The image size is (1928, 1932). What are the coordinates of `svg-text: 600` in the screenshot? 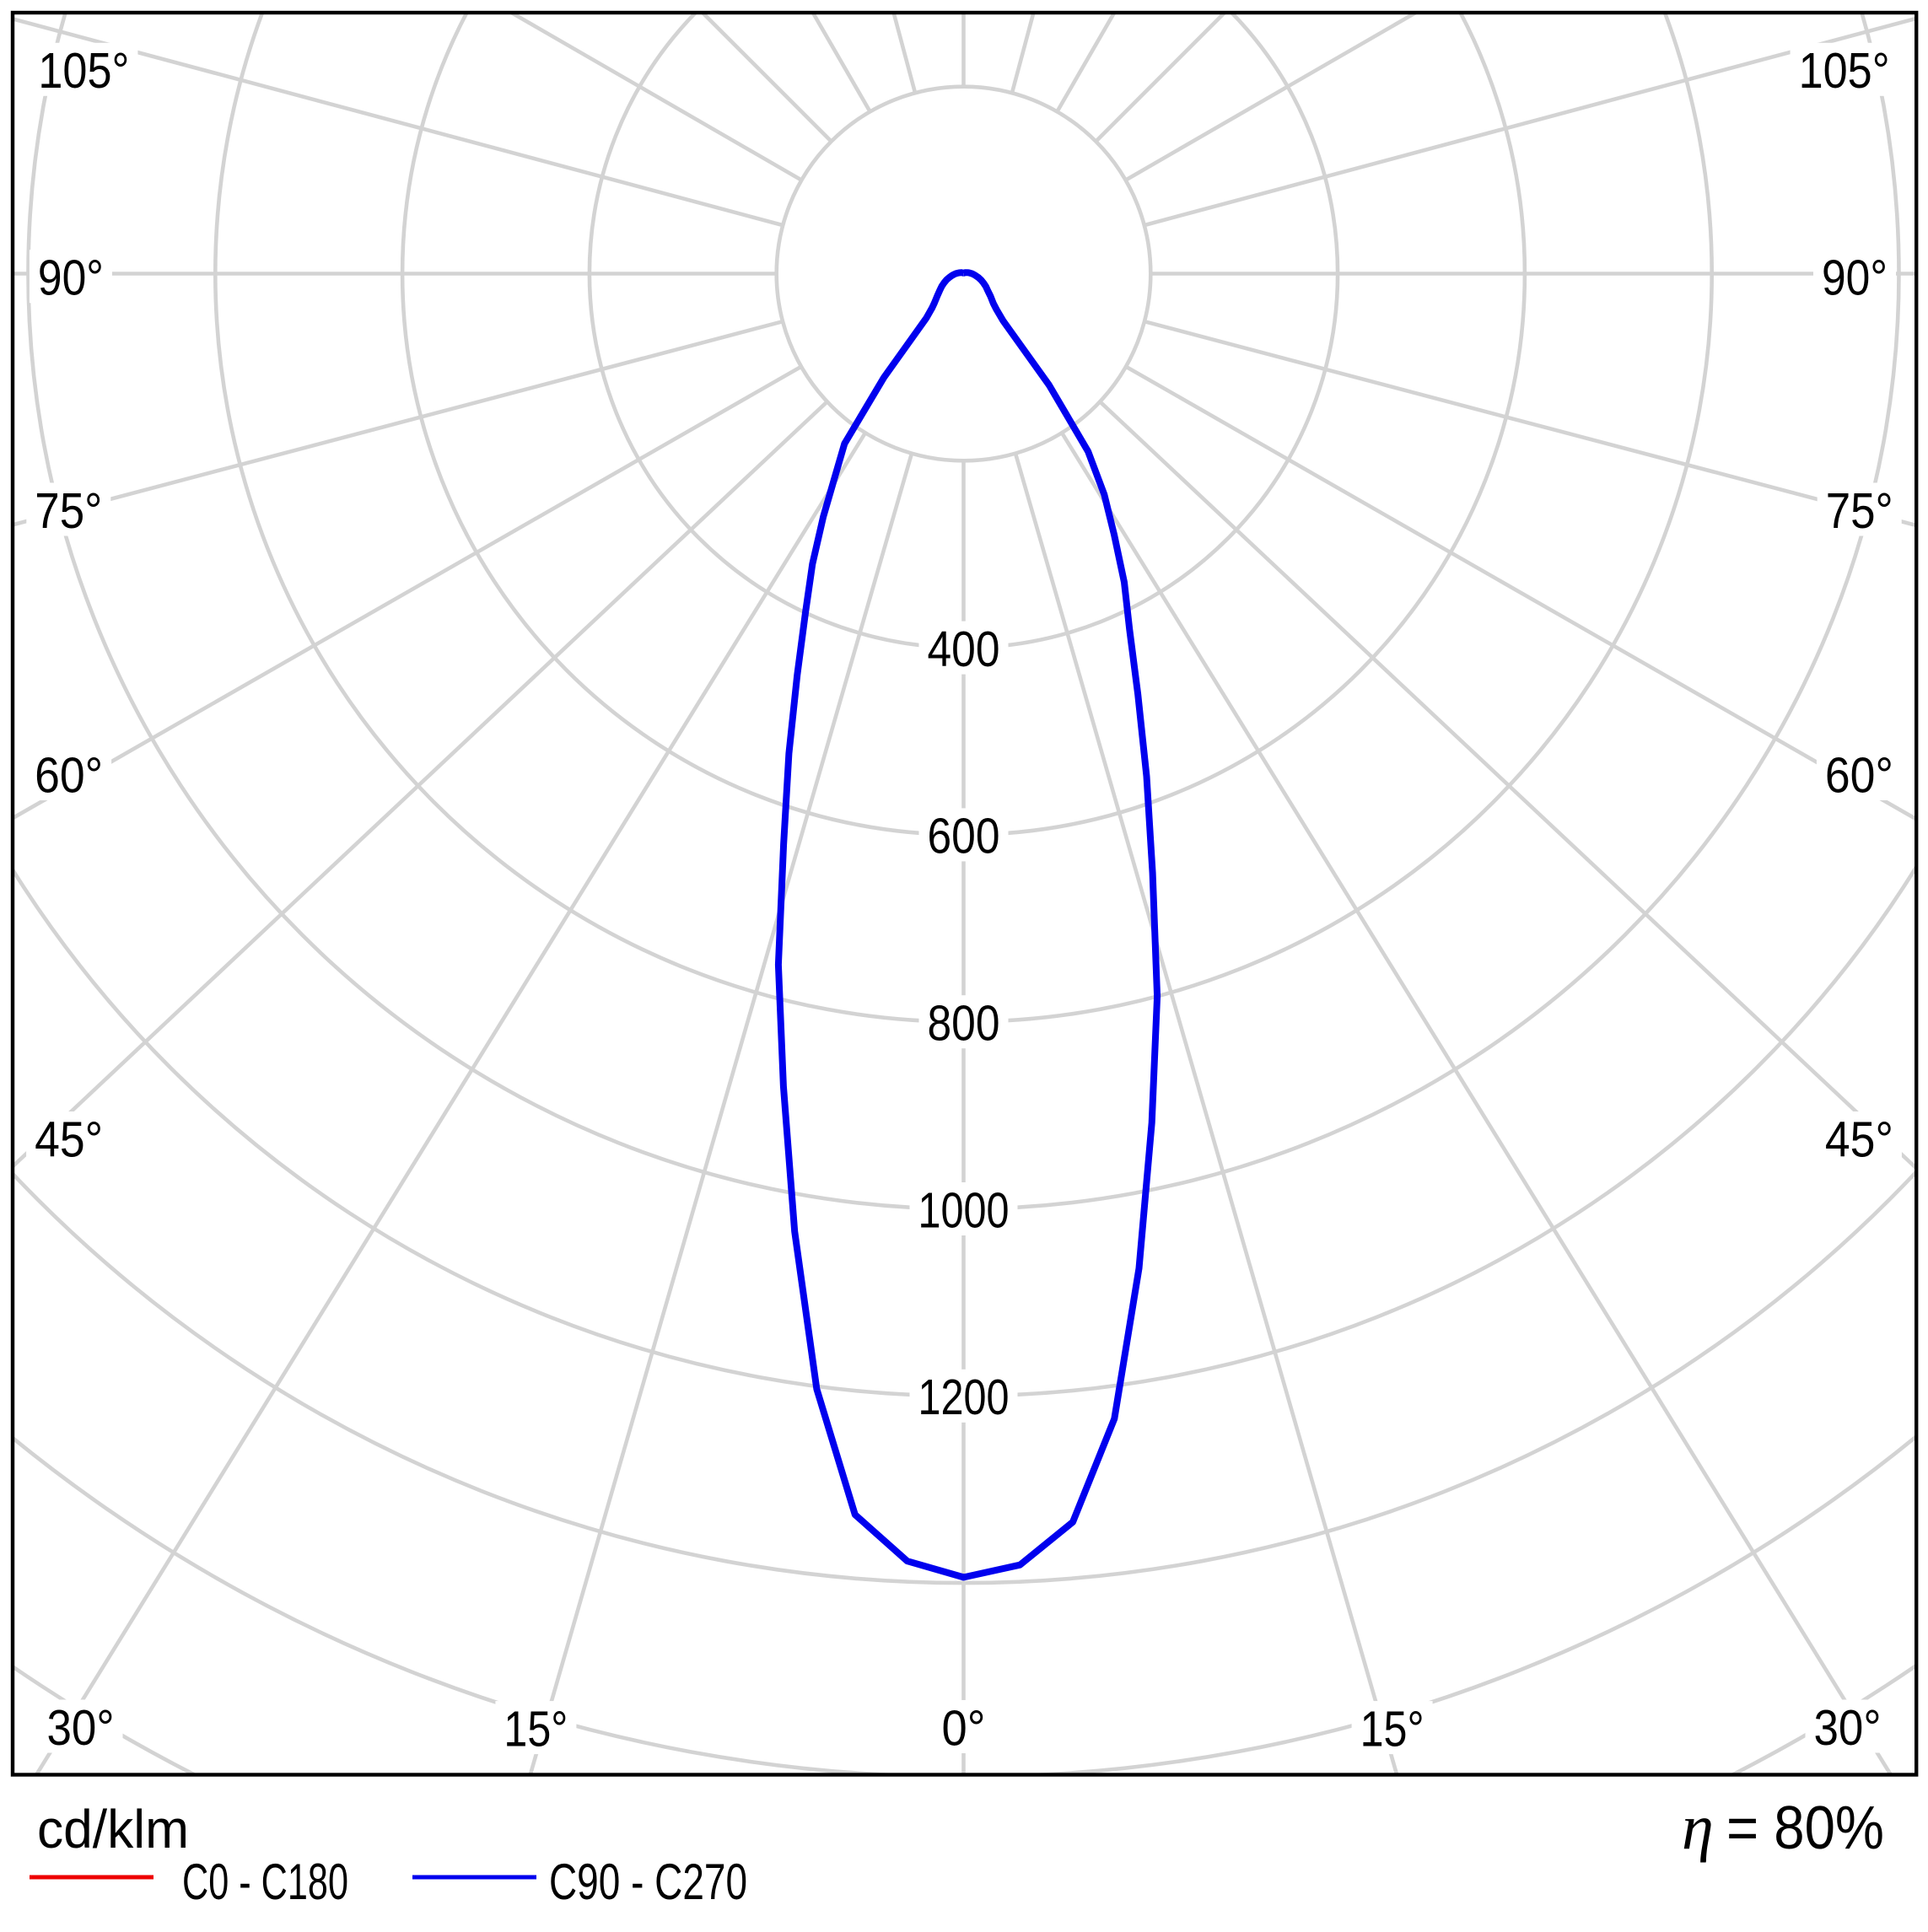 It's located at (964, 837).